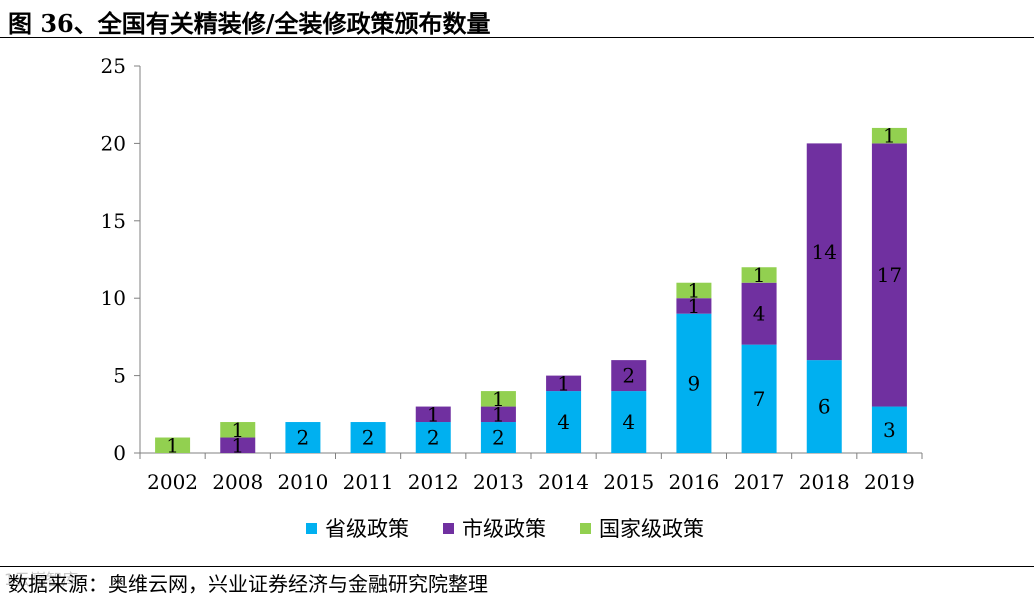 This screenshot has width=1034, height=597. I want to click on y-tick-label: 25, so click(113, 66).